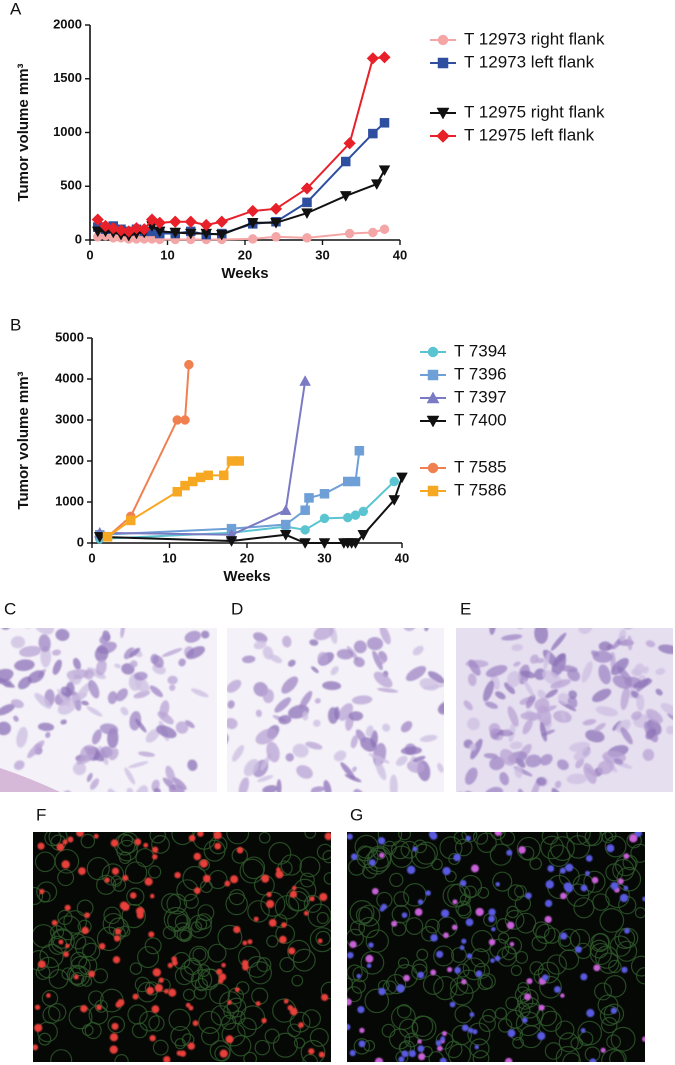 This screenshot has width=675, height=1065. I want to click on micrograph-bg, so click(496, 947).